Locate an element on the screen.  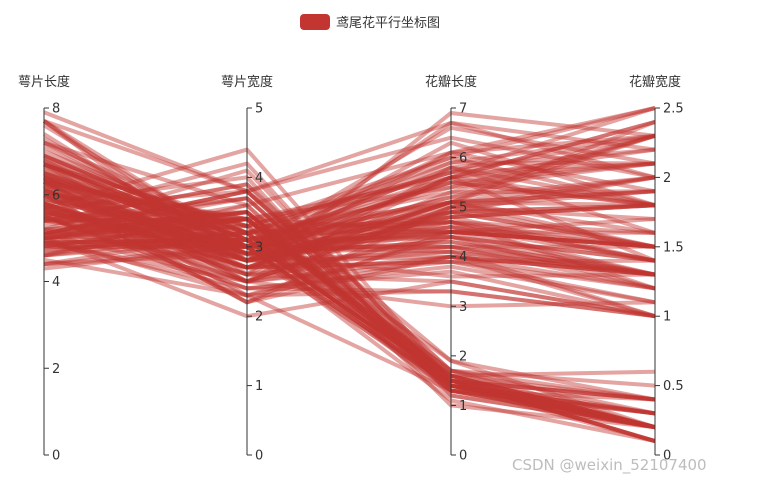
axis-3: 花瓣长度 0 1 2 3 4 5 6 7 is located at coordinates (451, 269).